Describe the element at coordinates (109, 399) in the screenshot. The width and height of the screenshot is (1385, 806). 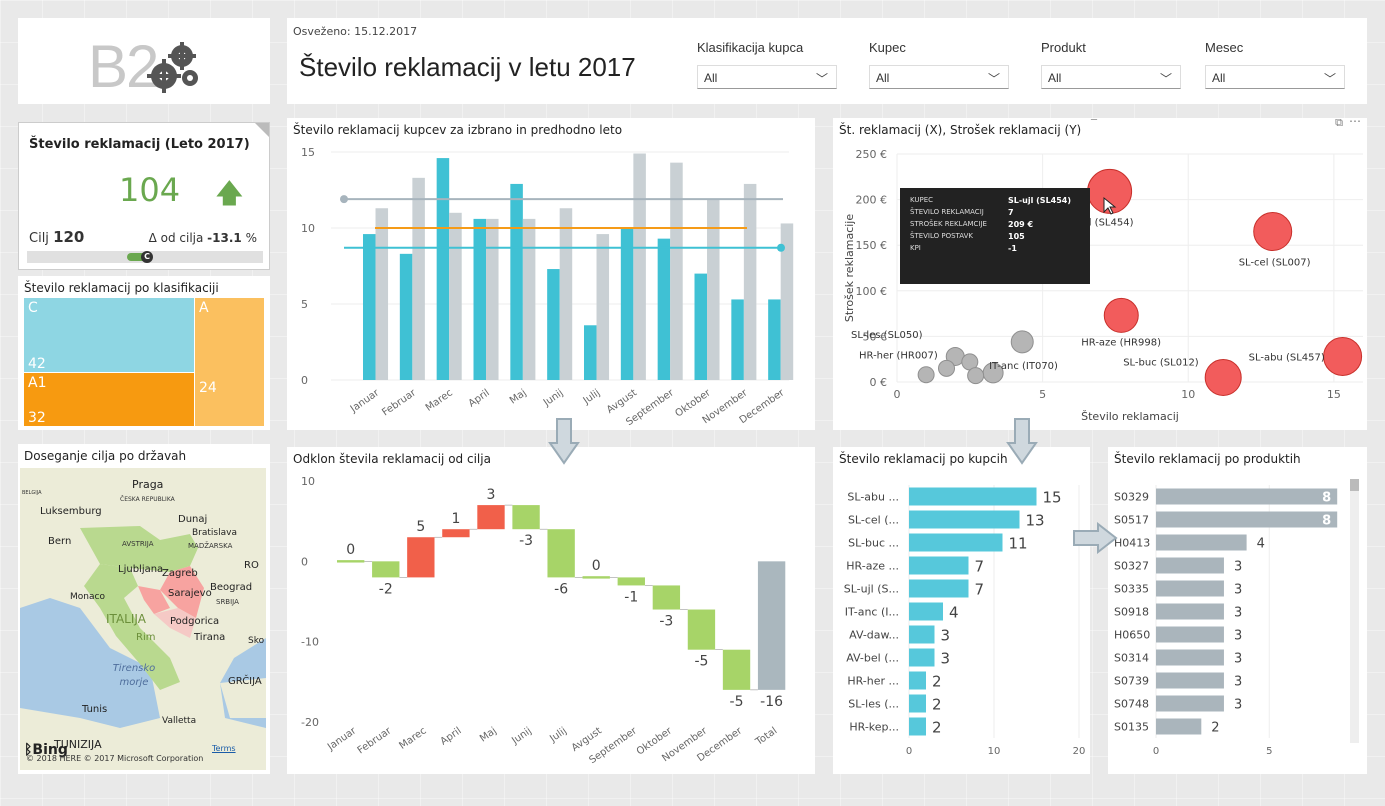
I see `treemap-cell-a1: A1 32` at that location.